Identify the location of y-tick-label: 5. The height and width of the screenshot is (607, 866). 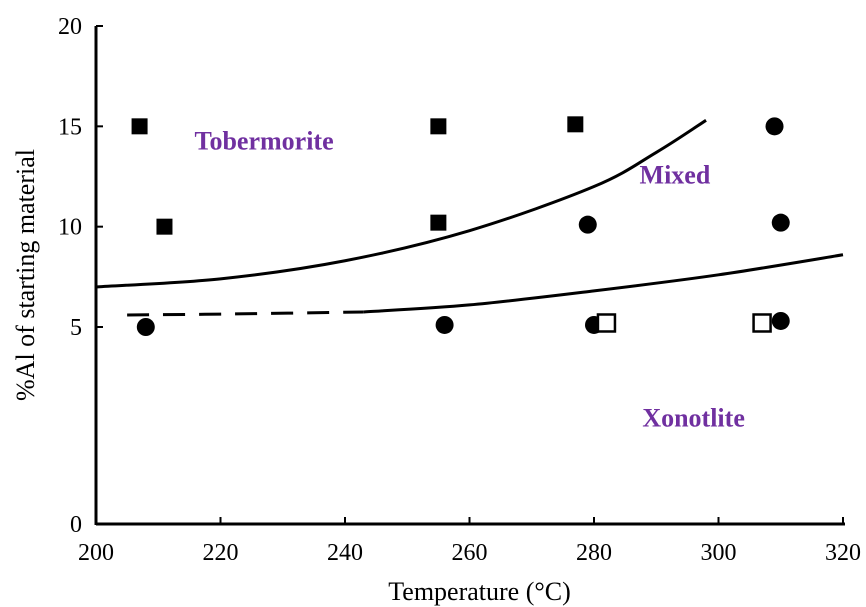
(76, 328).